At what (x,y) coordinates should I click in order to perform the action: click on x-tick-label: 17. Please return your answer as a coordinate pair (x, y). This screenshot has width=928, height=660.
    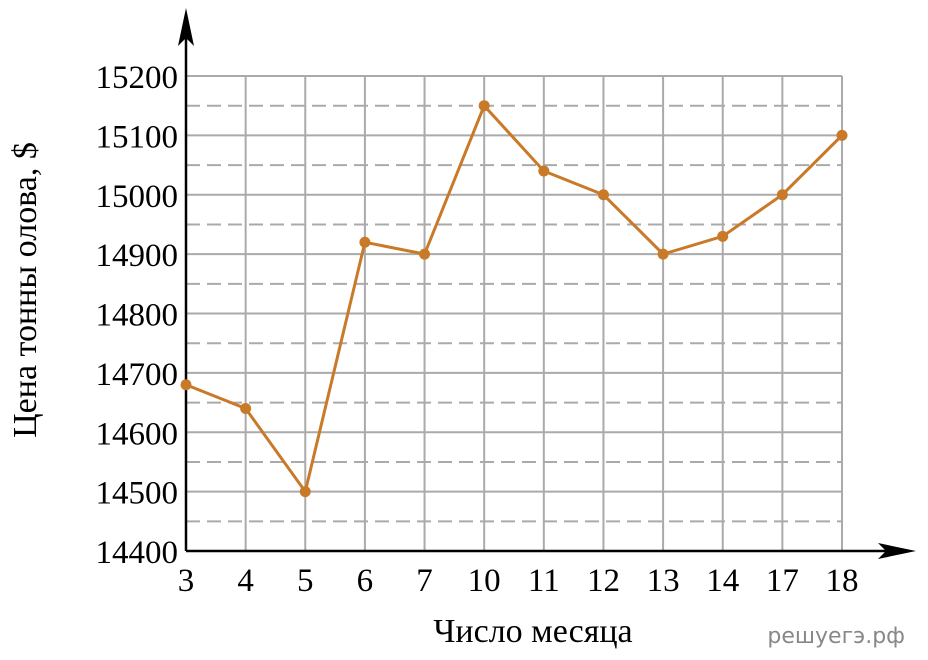
    Looking at the image, I should click on (782, 581).